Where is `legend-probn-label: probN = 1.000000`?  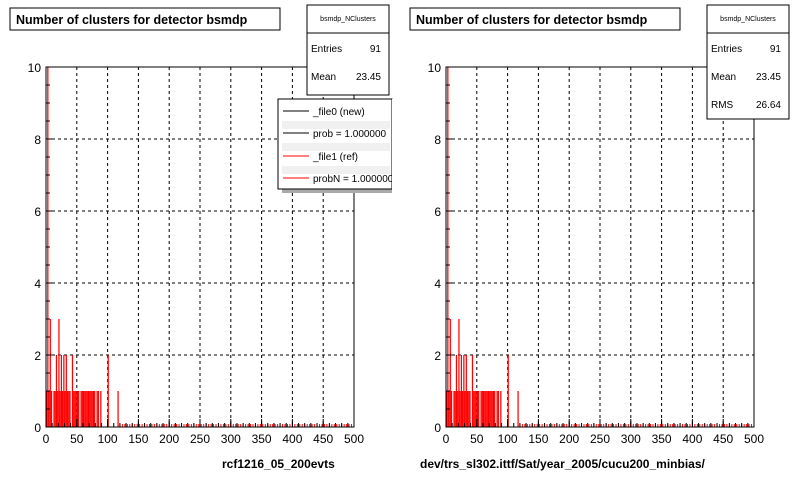
legend-probn-label: probN = 1.000000 is located at coordinates (353, 179).